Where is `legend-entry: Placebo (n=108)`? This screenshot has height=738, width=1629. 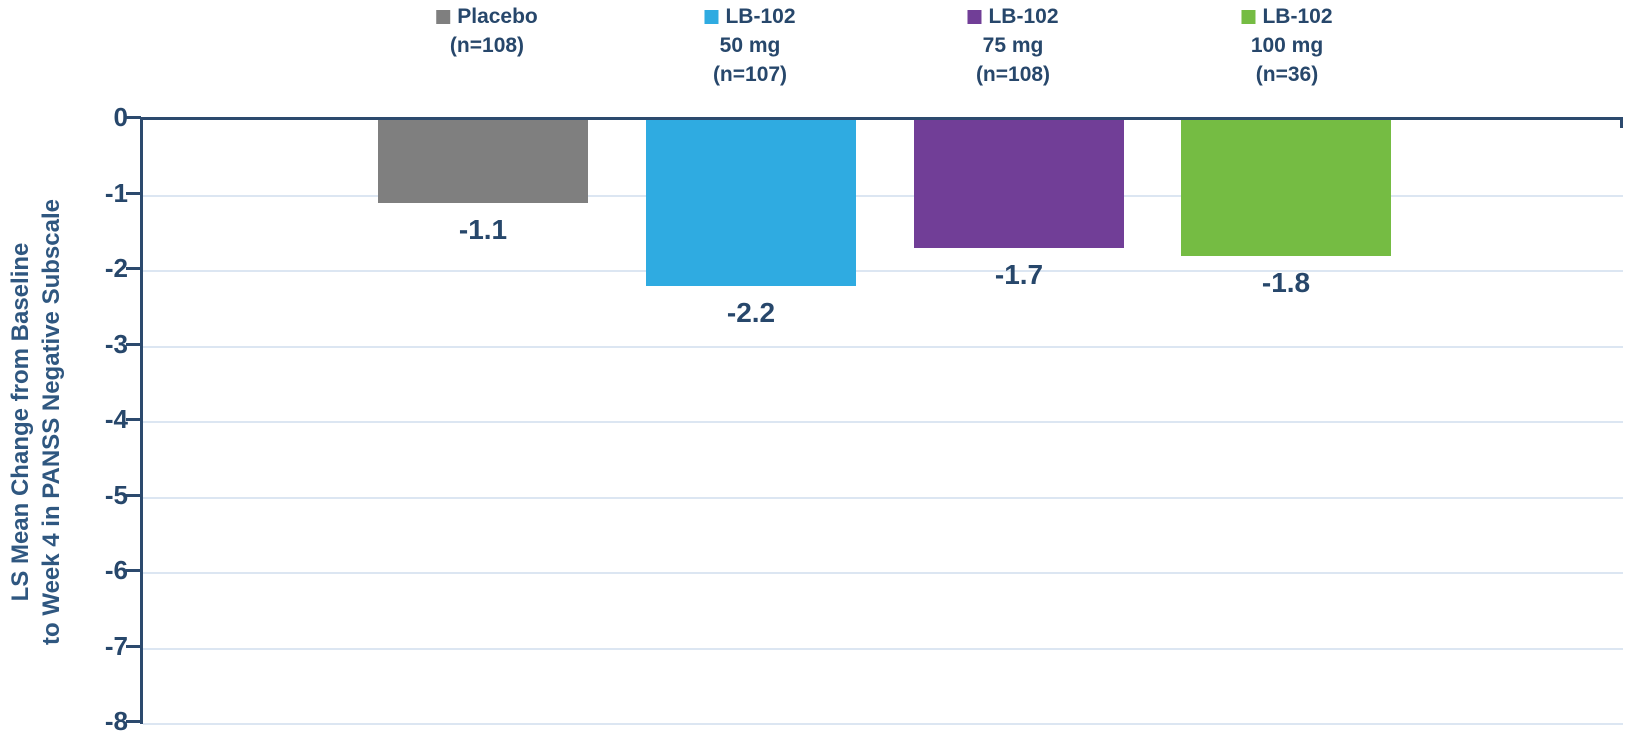 legend-entry: Placebo (n=108) is located at coordinates (487, 31).